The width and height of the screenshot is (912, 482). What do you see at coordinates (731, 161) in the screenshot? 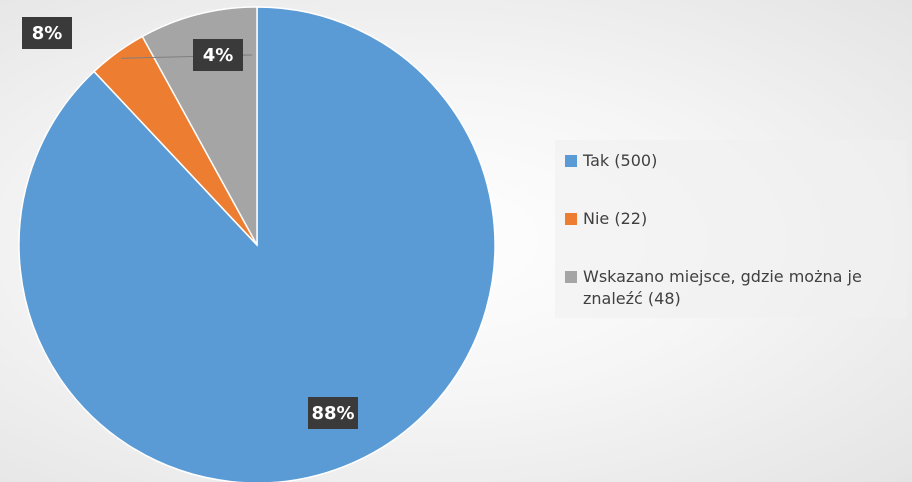
I see `legend-item: Tak (500)` at bounding box center [731, 161].